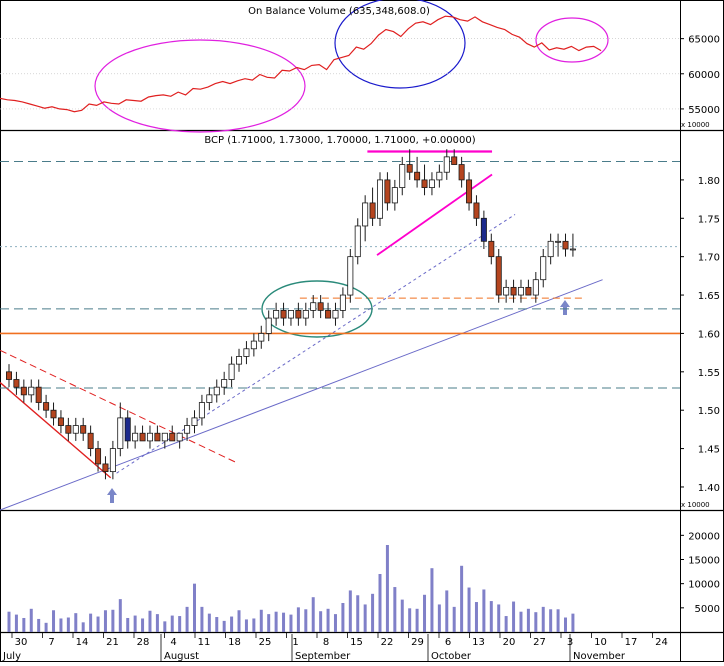 The width and height of the screenshot is (724, 666). Describe the element at coordinates (356, 642) in the screenshot. I see `x-day-label: 15` at that location.